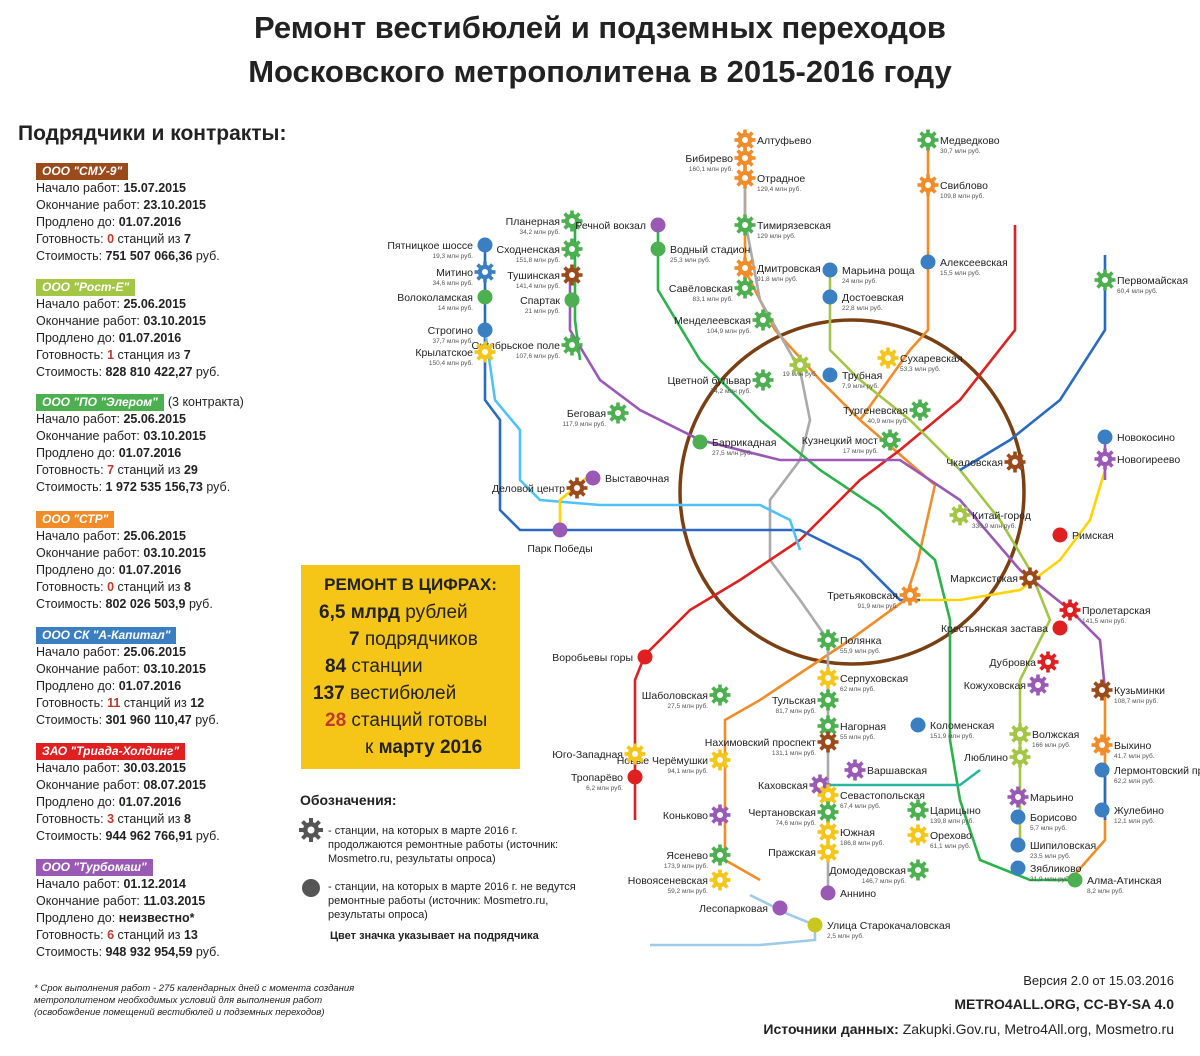 This screenshot has height=1056, width=1200. Describe the element at coordinates (540, 301) in the screenshot. I see `station-name: Спартак` at that location.